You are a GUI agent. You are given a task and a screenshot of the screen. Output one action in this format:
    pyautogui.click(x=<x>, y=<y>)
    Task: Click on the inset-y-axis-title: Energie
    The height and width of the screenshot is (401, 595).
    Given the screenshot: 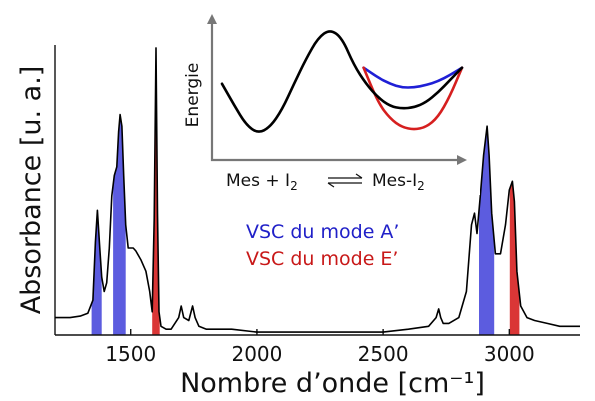 What is the action you would take?
    pyautogui.click(x=193, y=95)
    